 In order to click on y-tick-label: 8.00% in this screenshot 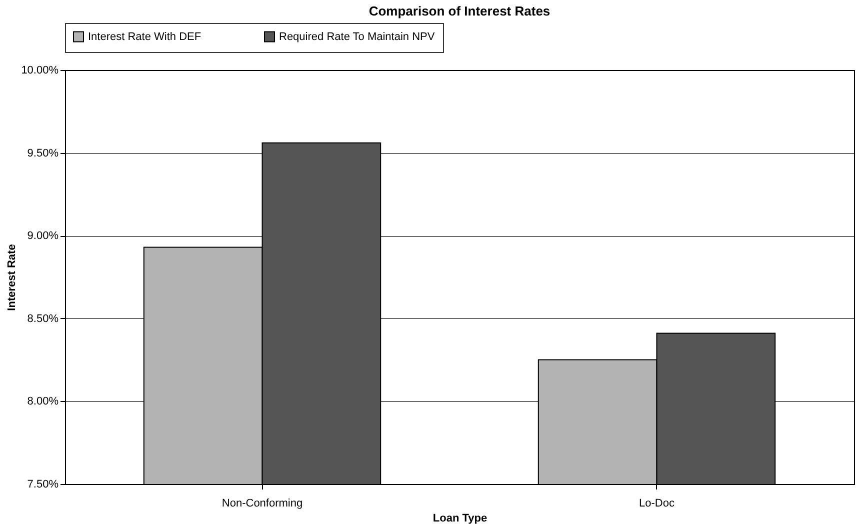, I will do `click(43, 402)`.